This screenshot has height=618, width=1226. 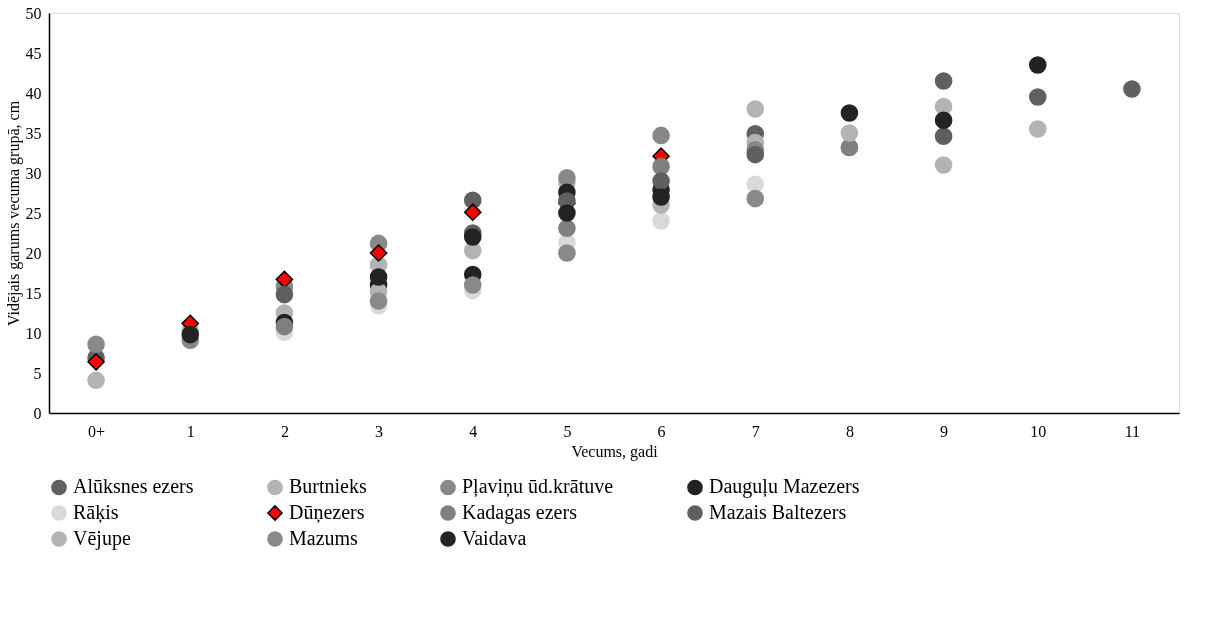 I want to click on legend-label: Rāķis, so click(x=96, y=512).